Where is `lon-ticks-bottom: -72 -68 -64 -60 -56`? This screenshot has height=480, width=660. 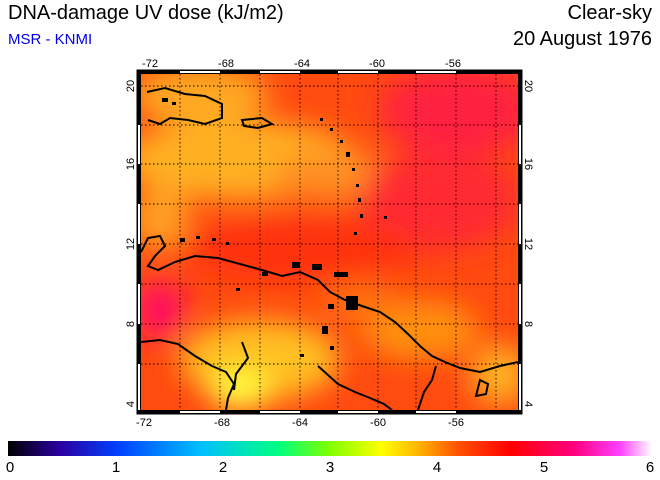
lon-ticks-bottom: -72 -68 -64 -60 -56 is located at coordinates (300, 423).